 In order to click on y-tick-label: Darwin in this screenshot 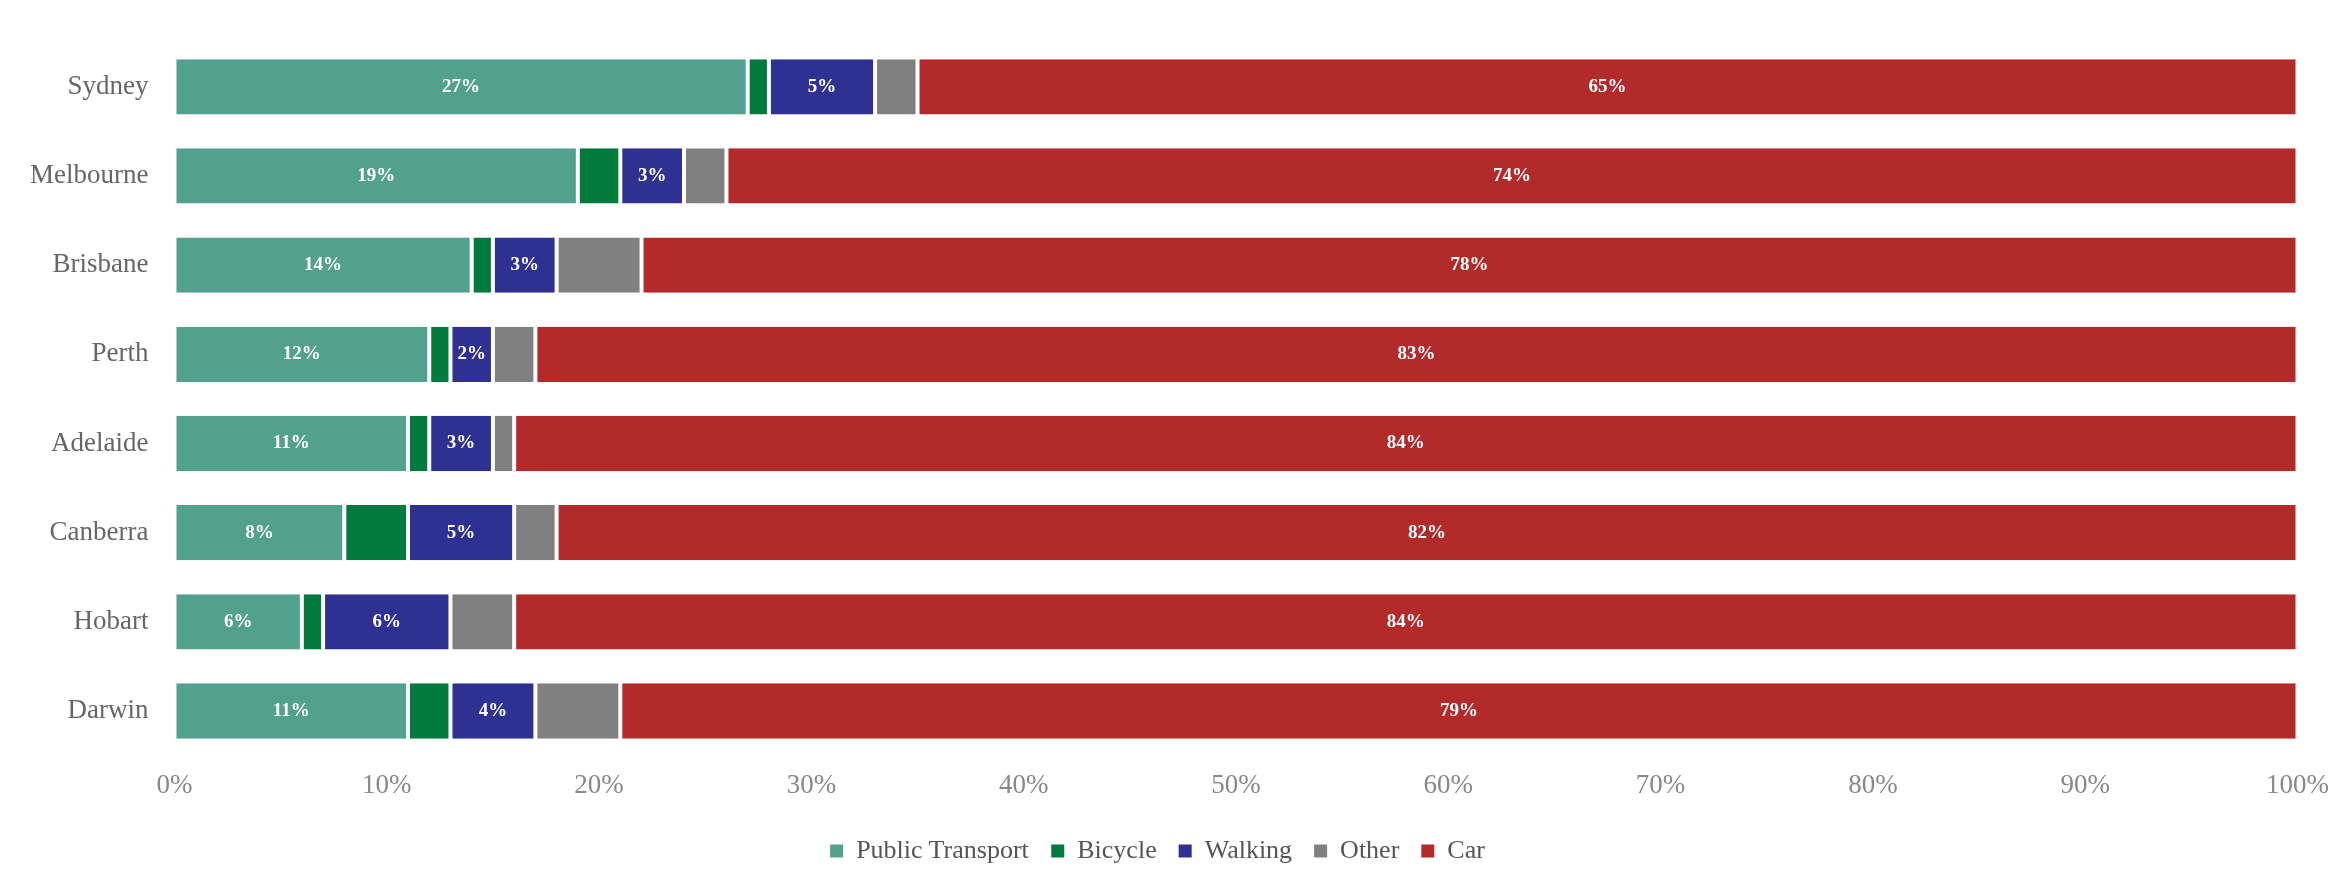, I will do `click(108, 709)`.